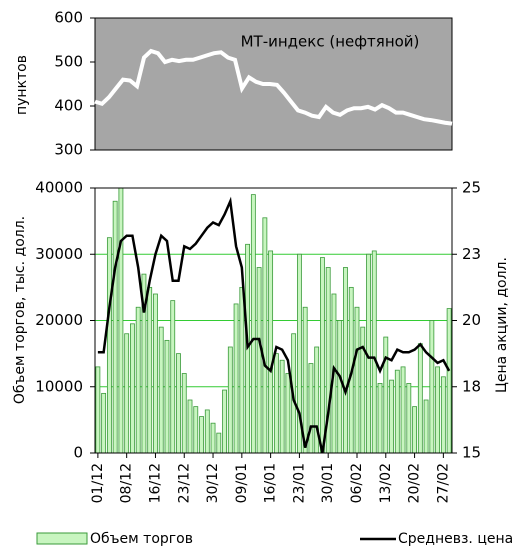  I want to click on x-tick-label: 16/01, so click(271, 483).